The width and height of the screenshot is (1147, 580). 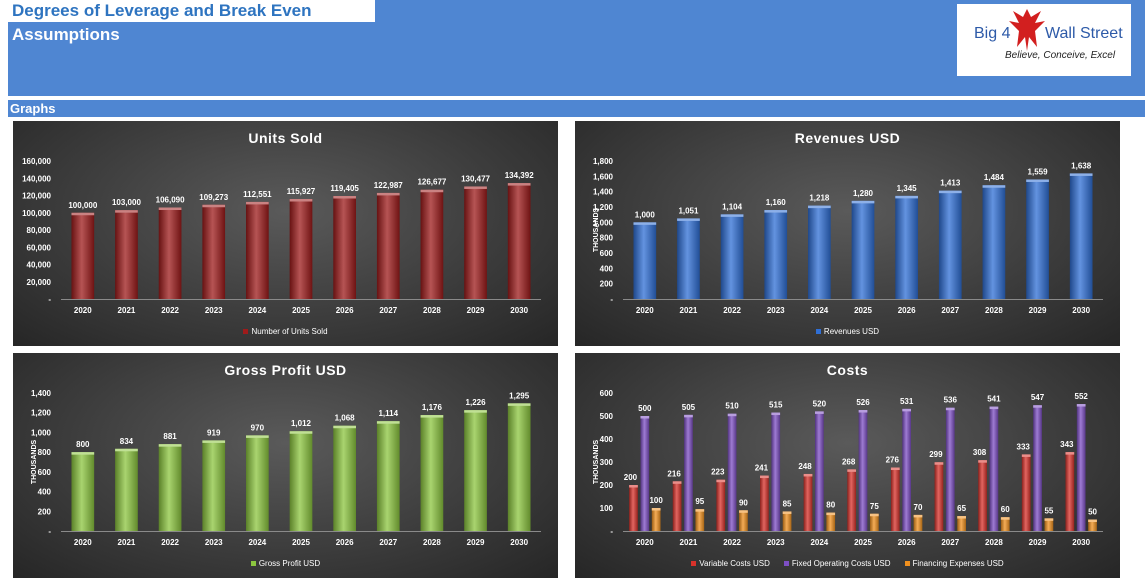 What do you see at coordinates (191, 11) in the screenshot?
I see `title-box` at bounding box center [191, 11].